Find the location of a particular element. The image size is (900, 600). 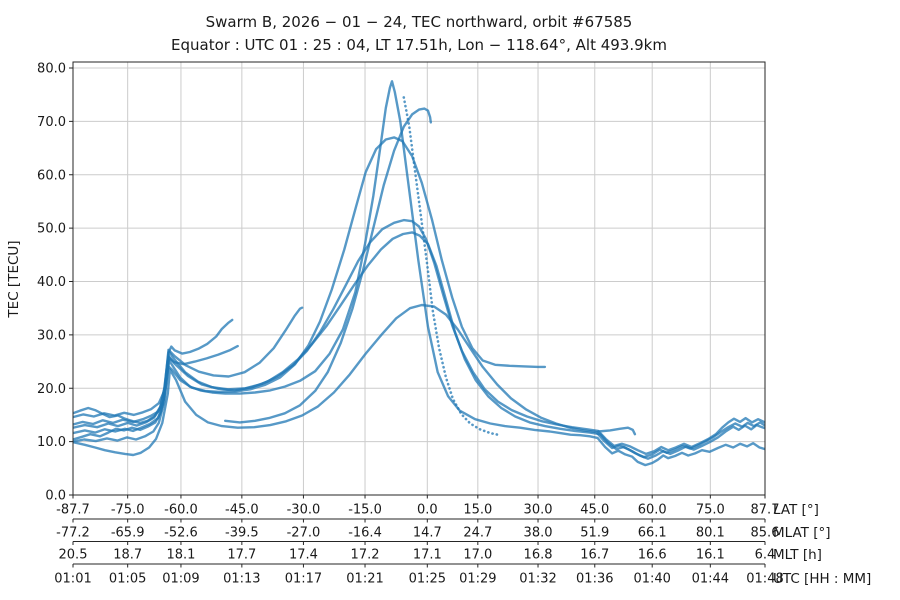

x-tick-label: 17.1 is located at coordinates (427, 555).